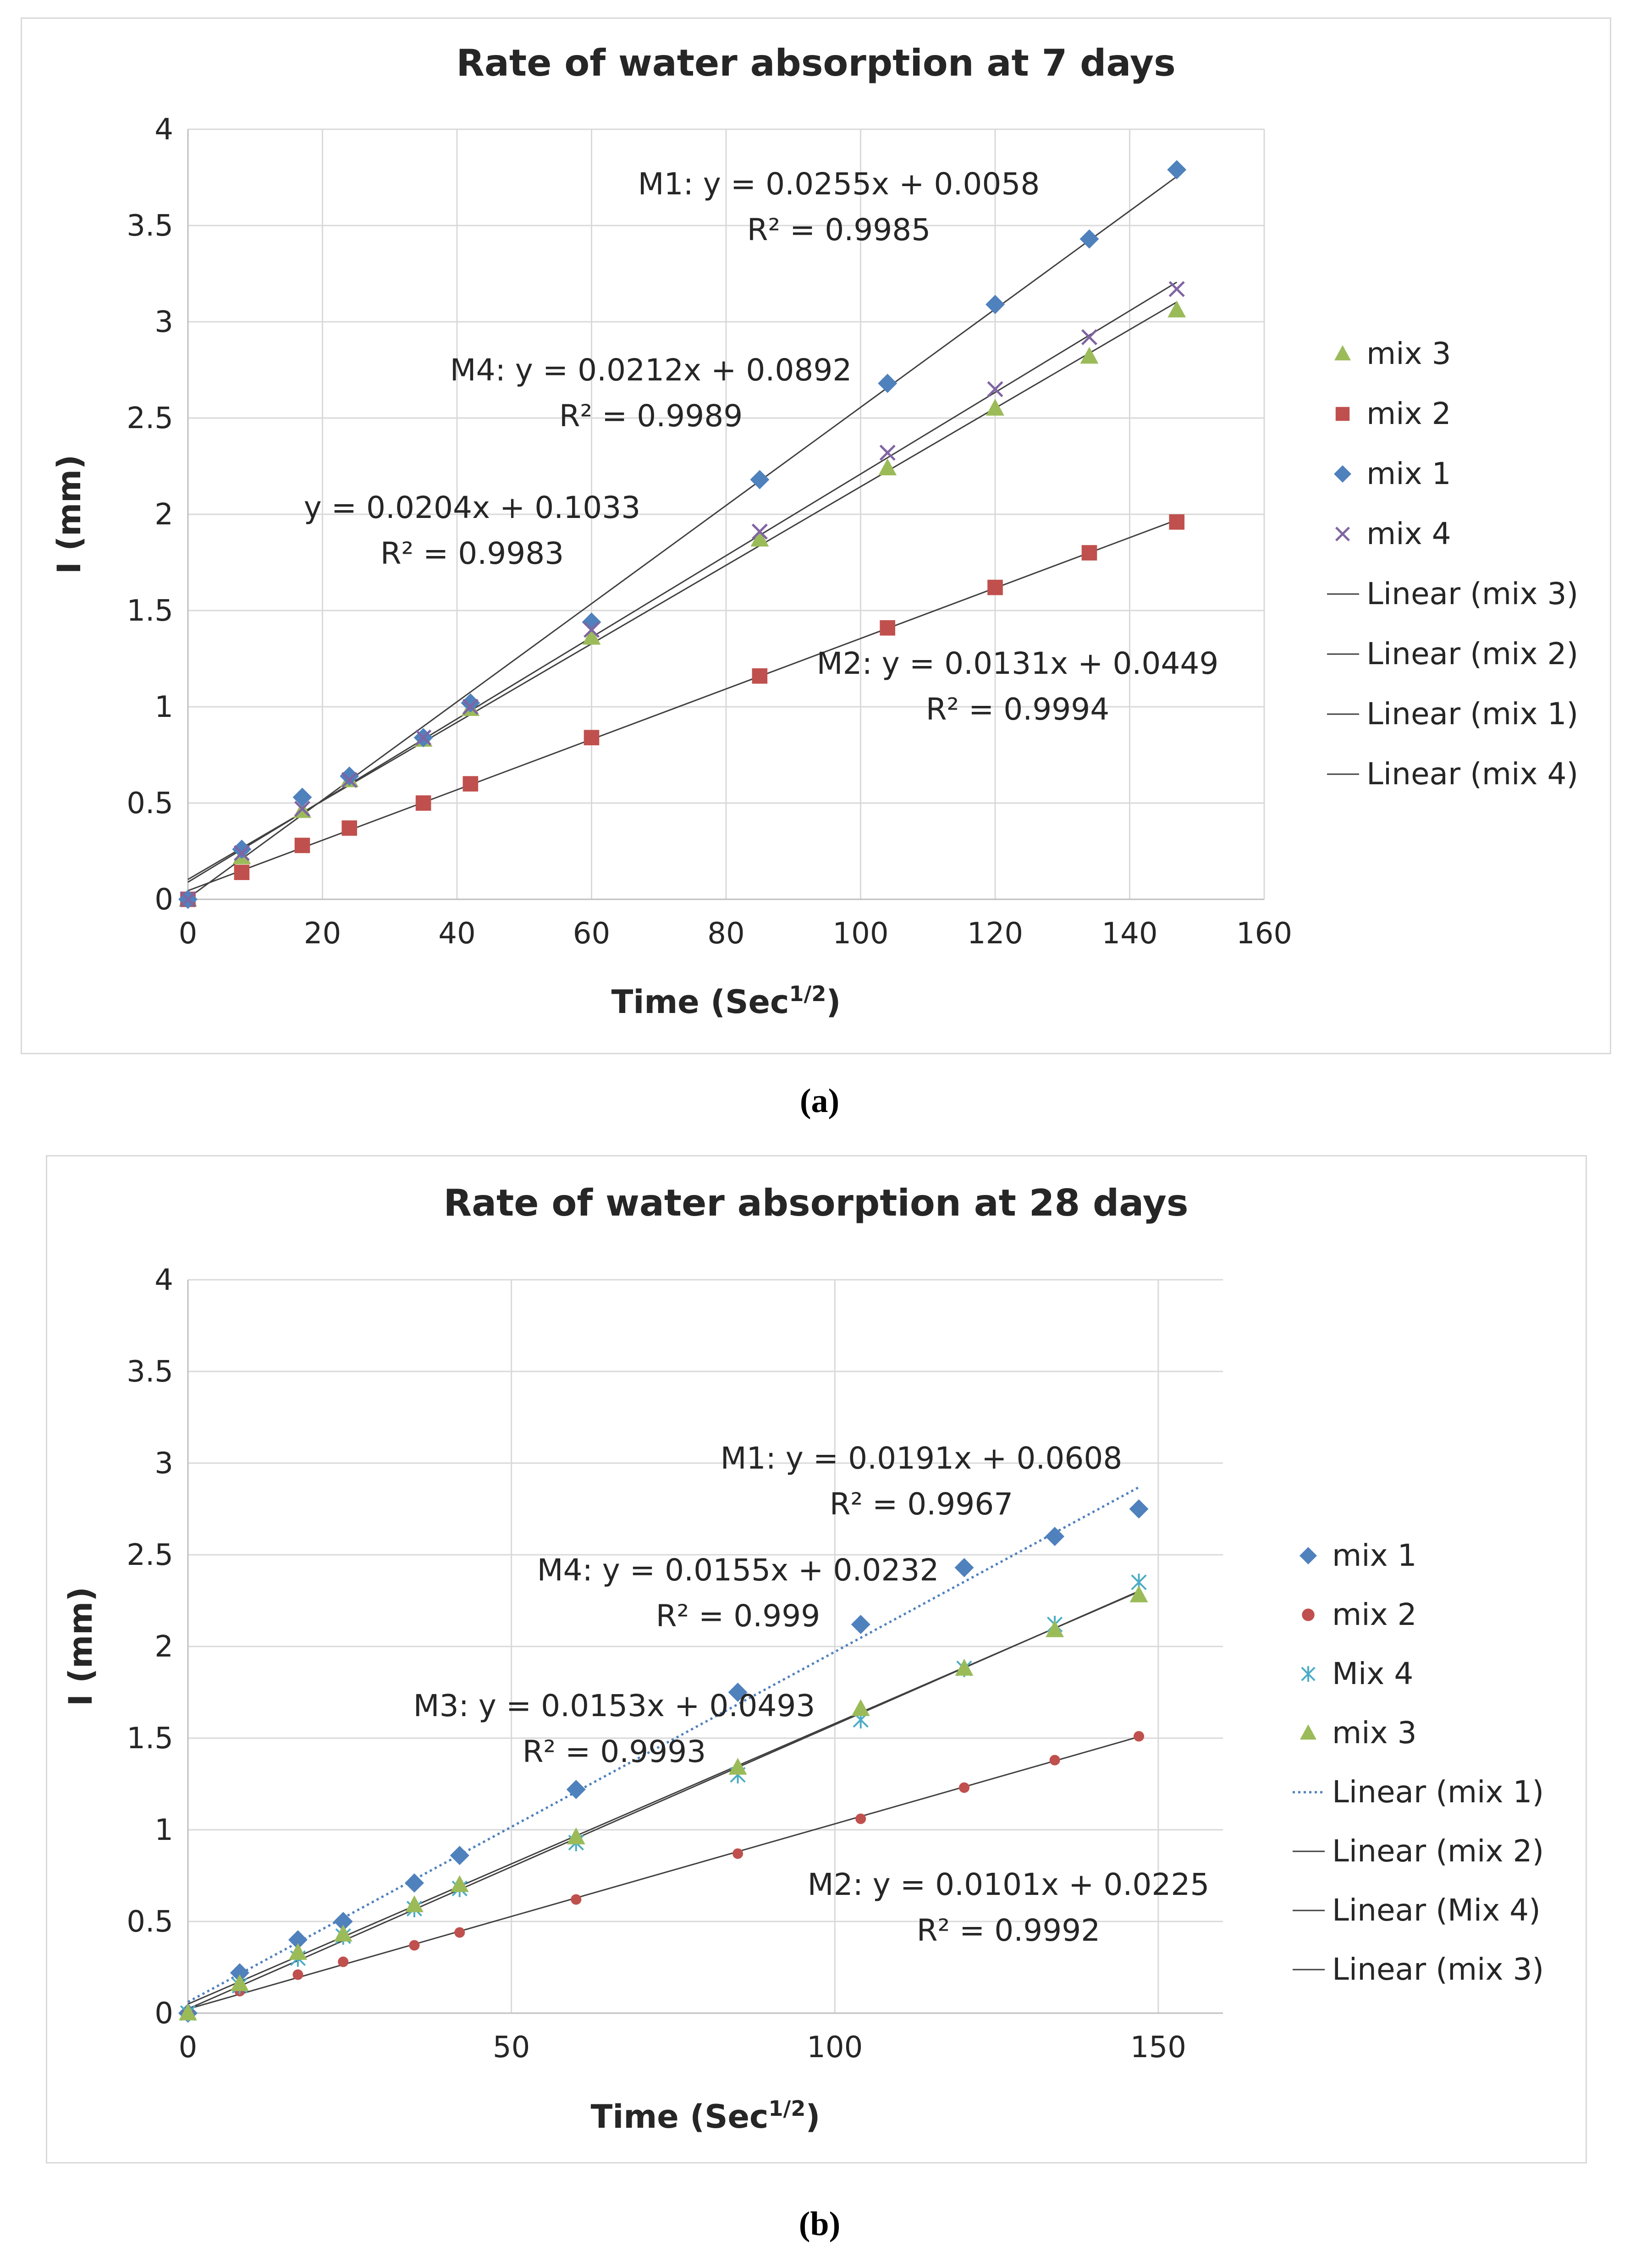  Describe the element at coordinates (1018, 663) in the screenshot. I see `trendline-equation: M2: y = 0.0131x + 0.0449` at that location.